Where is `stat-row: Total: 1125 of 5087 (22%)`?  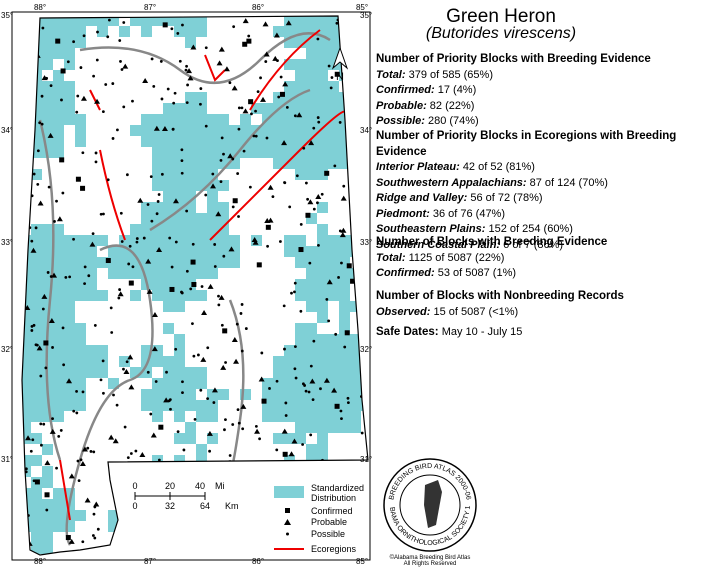 stat-row: Total: 1125 of 5087 (22%) is located at coordinates (491, 259).